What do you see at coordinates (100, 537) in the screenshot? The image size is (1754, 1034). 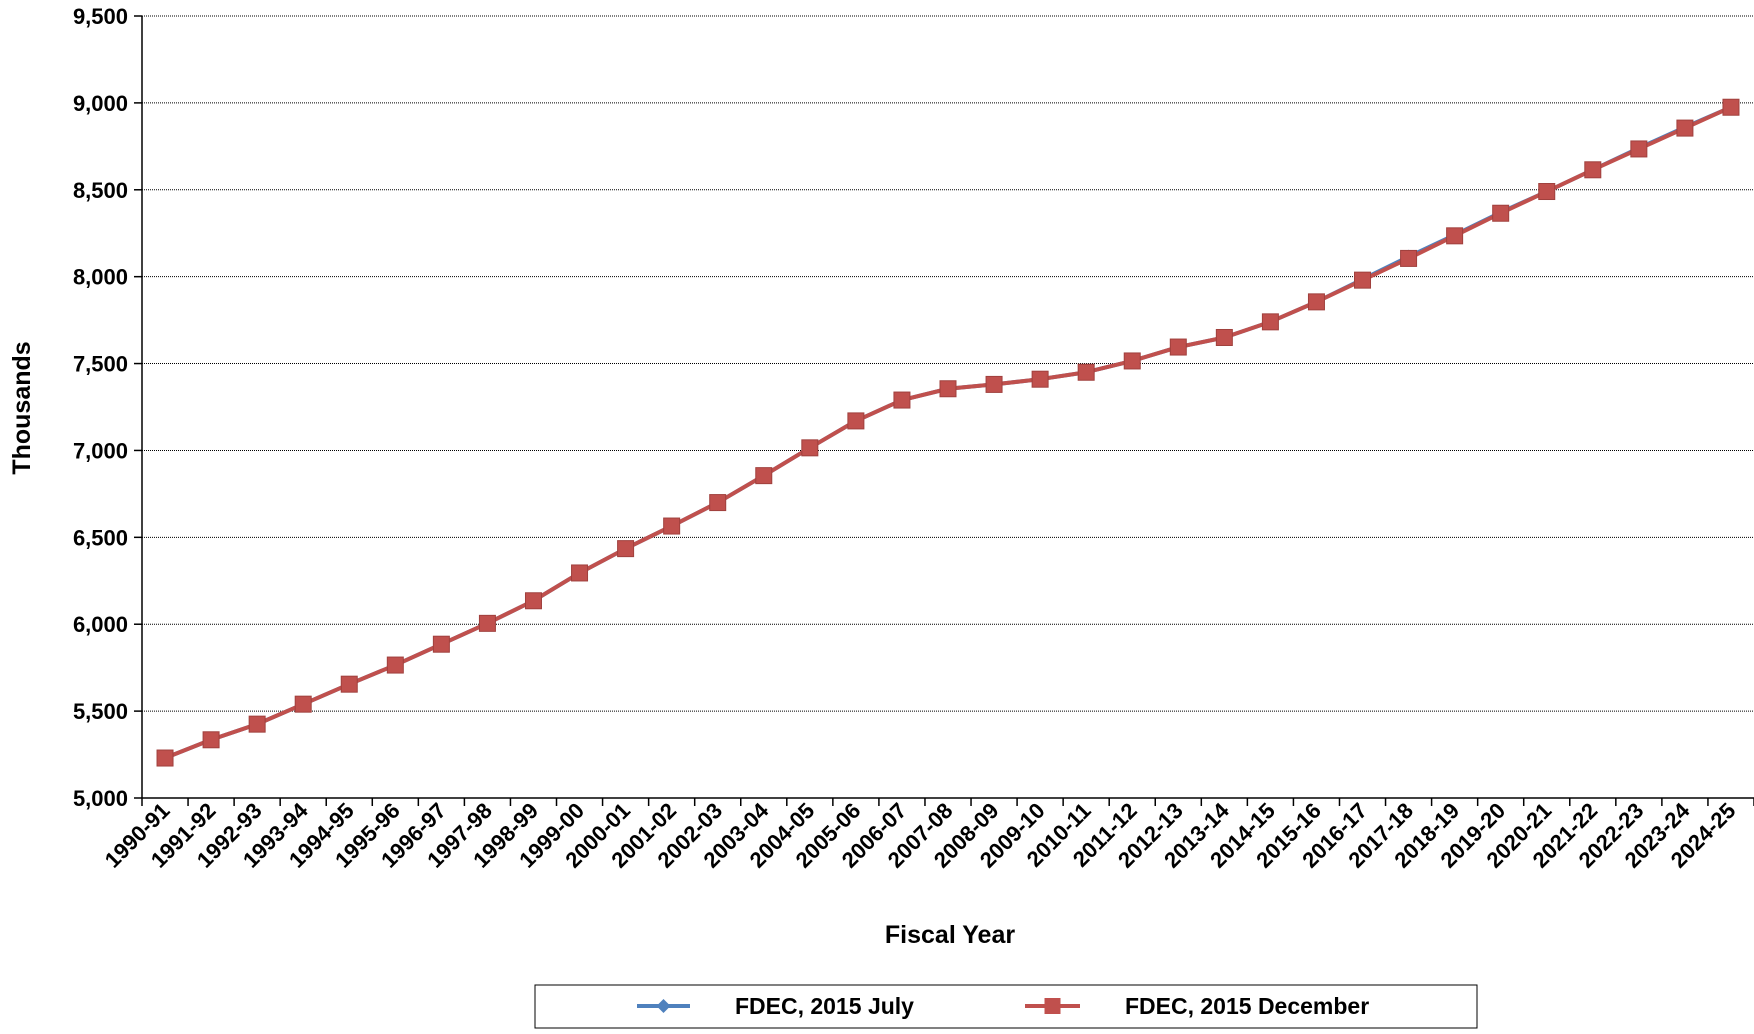 I see `y-tick-label: 6,500` at bounding box center [100, 537].